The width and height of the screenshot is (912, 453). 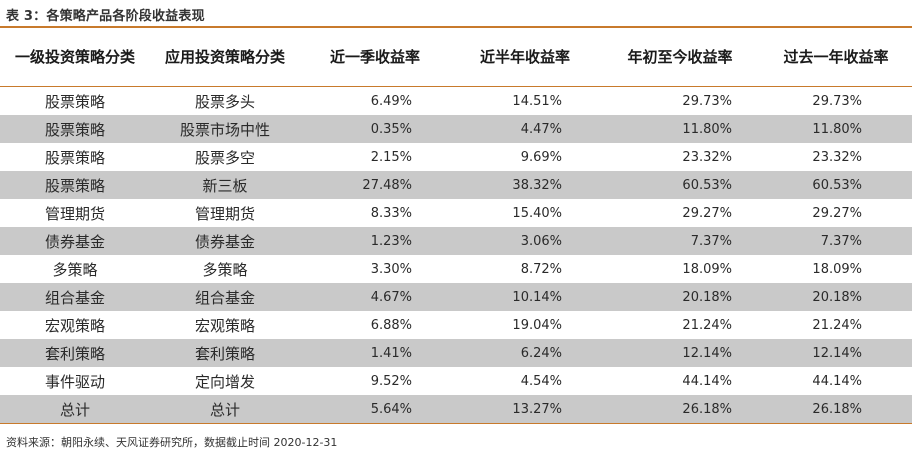 What do you see at coordinates (391, 269) in the screenshot?
I see `cell-quarter-return: 3.30%` at bounding box center [391, 269].